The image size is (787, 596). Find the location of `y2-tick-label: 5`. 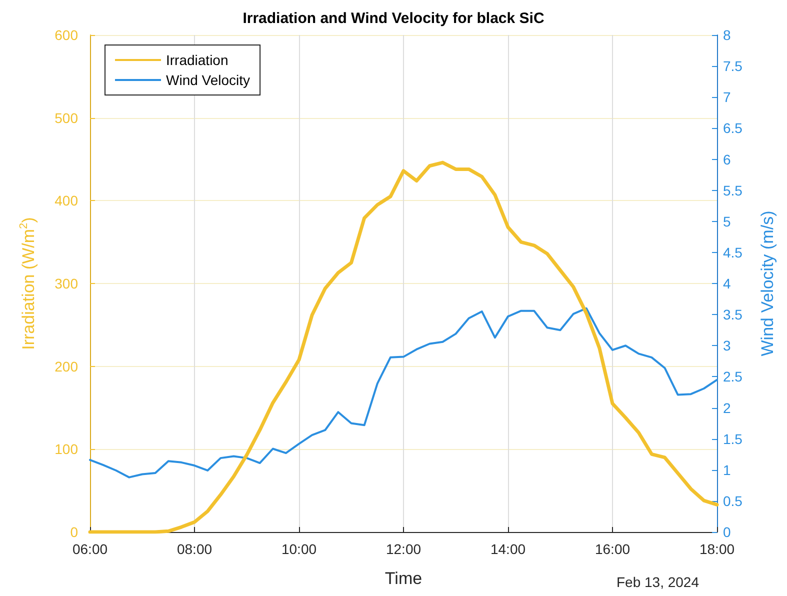

y2-tick-label: 5 is located at coordinates (727, 221).